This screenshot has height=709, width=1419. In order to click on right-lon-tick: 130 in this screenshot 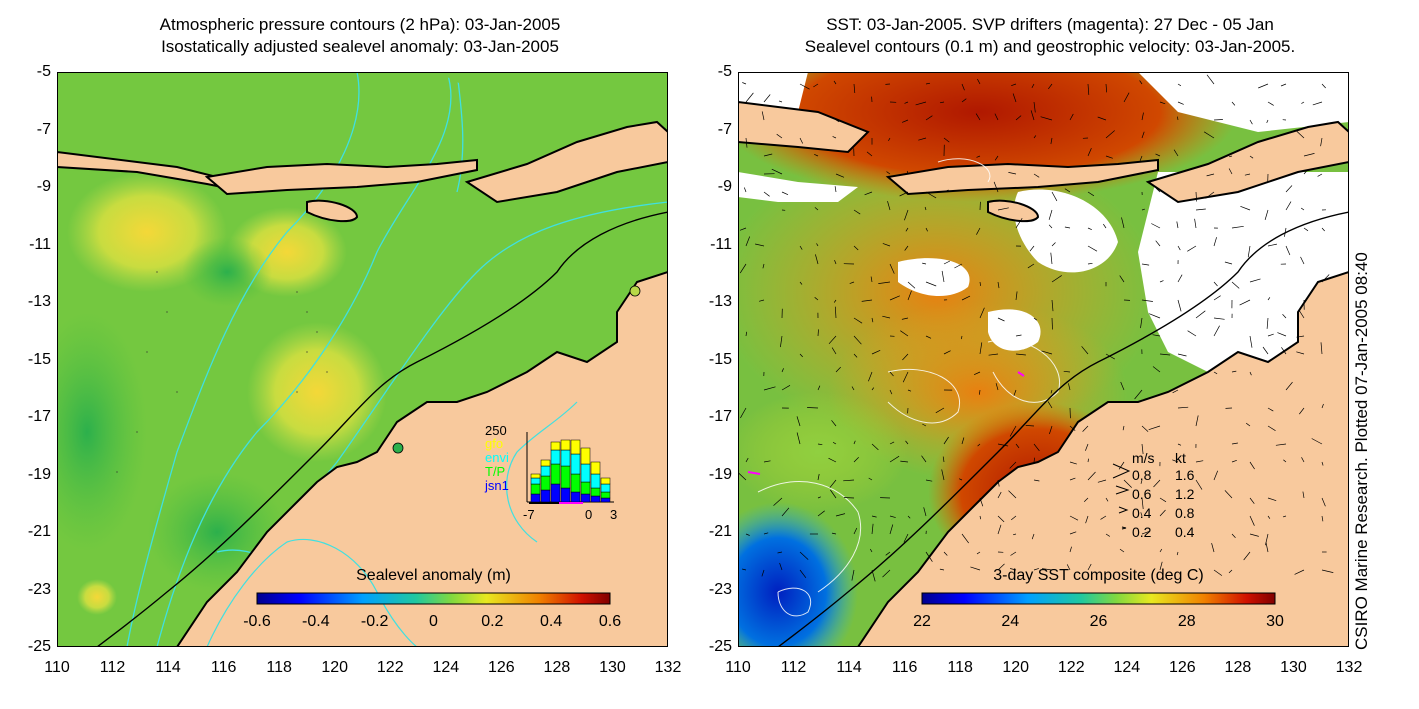, I will do `click(1293, 667)`.